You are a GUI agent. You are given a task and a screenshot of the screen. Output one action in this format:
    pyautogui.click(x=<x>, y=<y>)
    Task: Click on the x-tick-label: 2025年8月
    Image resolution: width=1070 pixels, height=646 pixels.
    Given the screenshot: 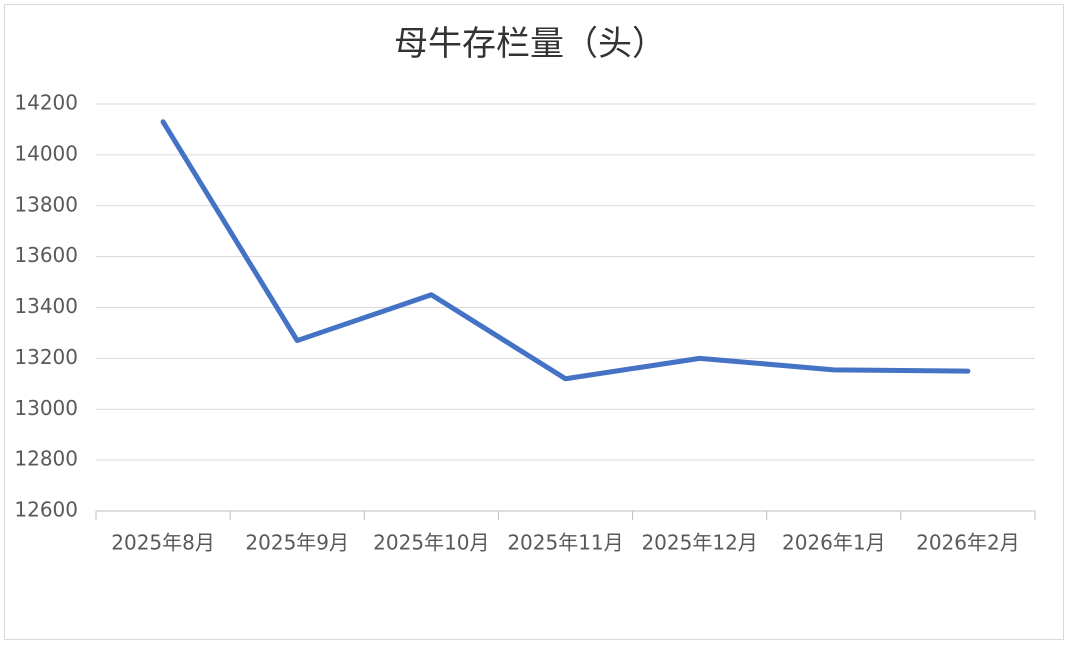 What is the action you would take?
    pyautogui.click(x=163, y=543)
    